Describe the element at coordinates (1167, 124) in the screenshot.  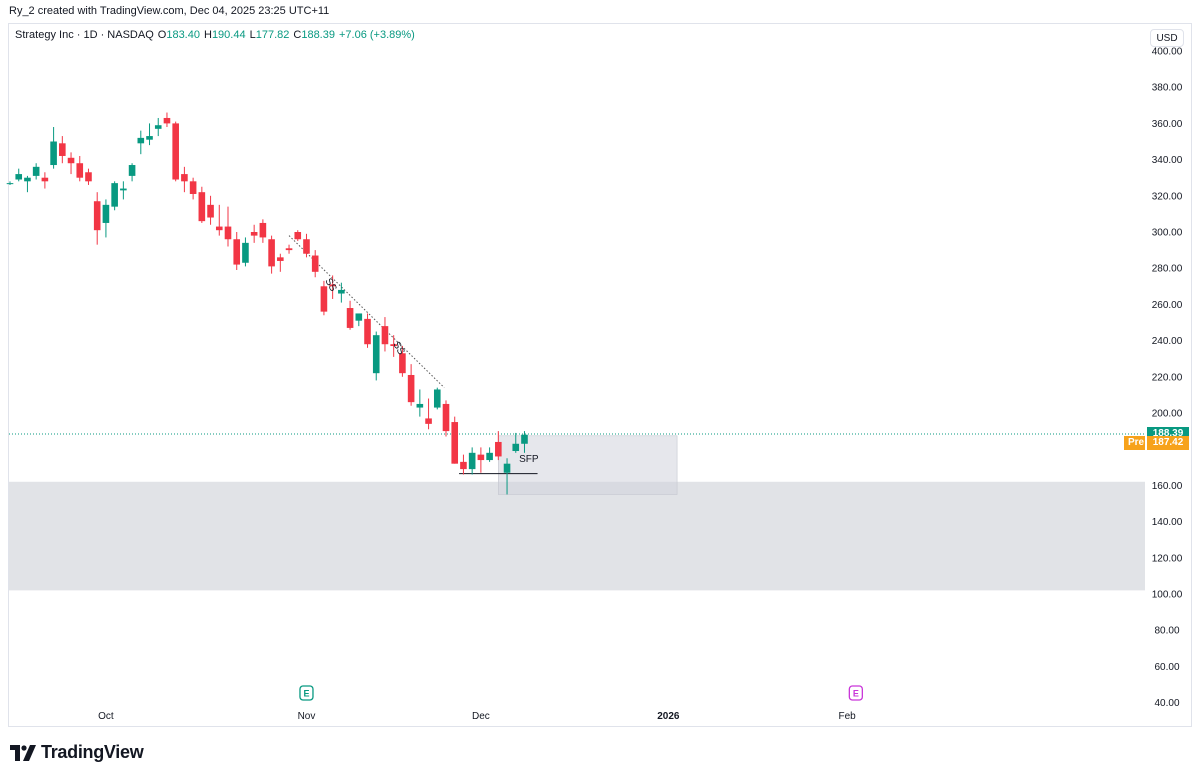
I see `price-tick-label: 360.00` at that location.